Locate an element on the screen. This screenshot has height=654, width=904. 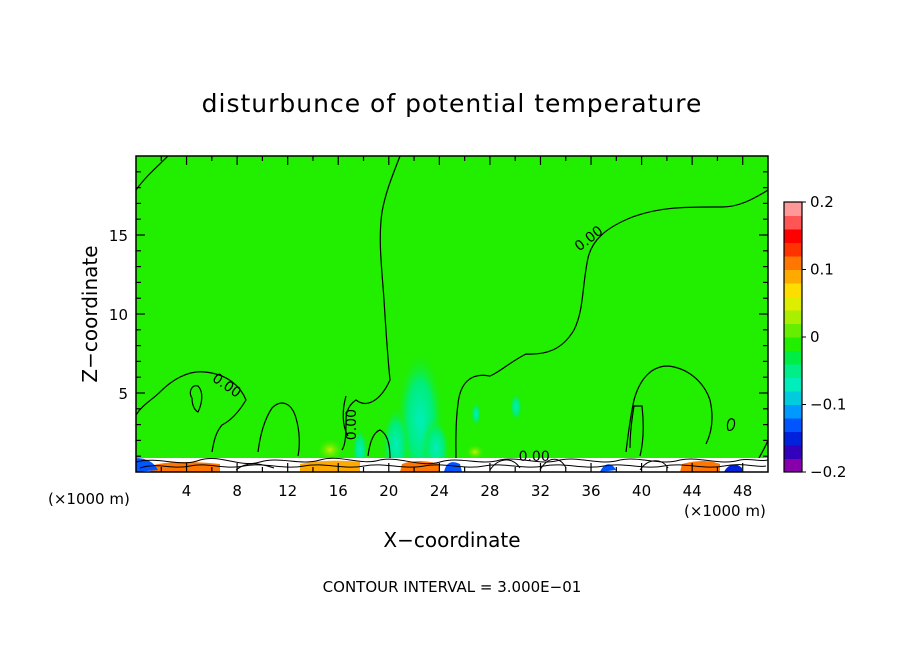
y-axis-label: Z−coordinate is located at coordinates (90, 313).